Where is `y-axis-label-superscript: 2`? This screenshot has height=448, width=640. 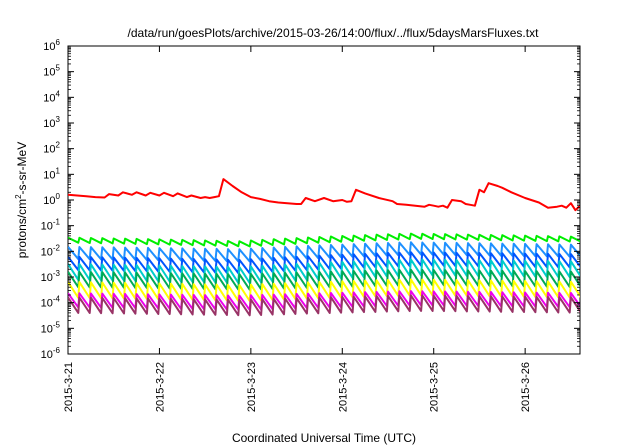
y-axis-label-superscript: 2 is located at coordinates (18, 196).